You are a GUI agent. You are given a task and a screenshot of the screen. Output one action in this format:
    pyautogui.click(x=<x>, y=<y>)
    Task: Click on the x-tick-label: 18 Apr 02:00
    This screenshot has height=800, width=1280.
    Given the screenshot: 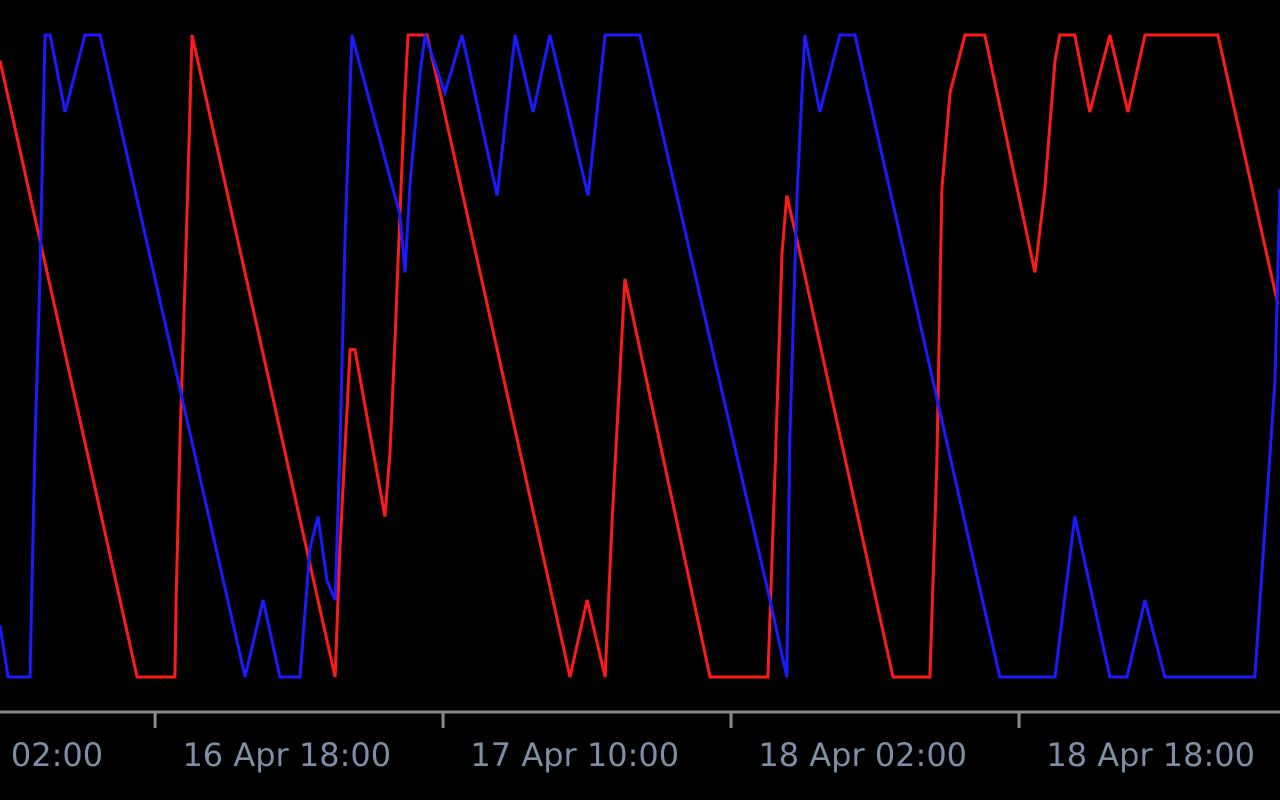 What is the action you would take?
    pyautogui.click(x=862, y=755)
    